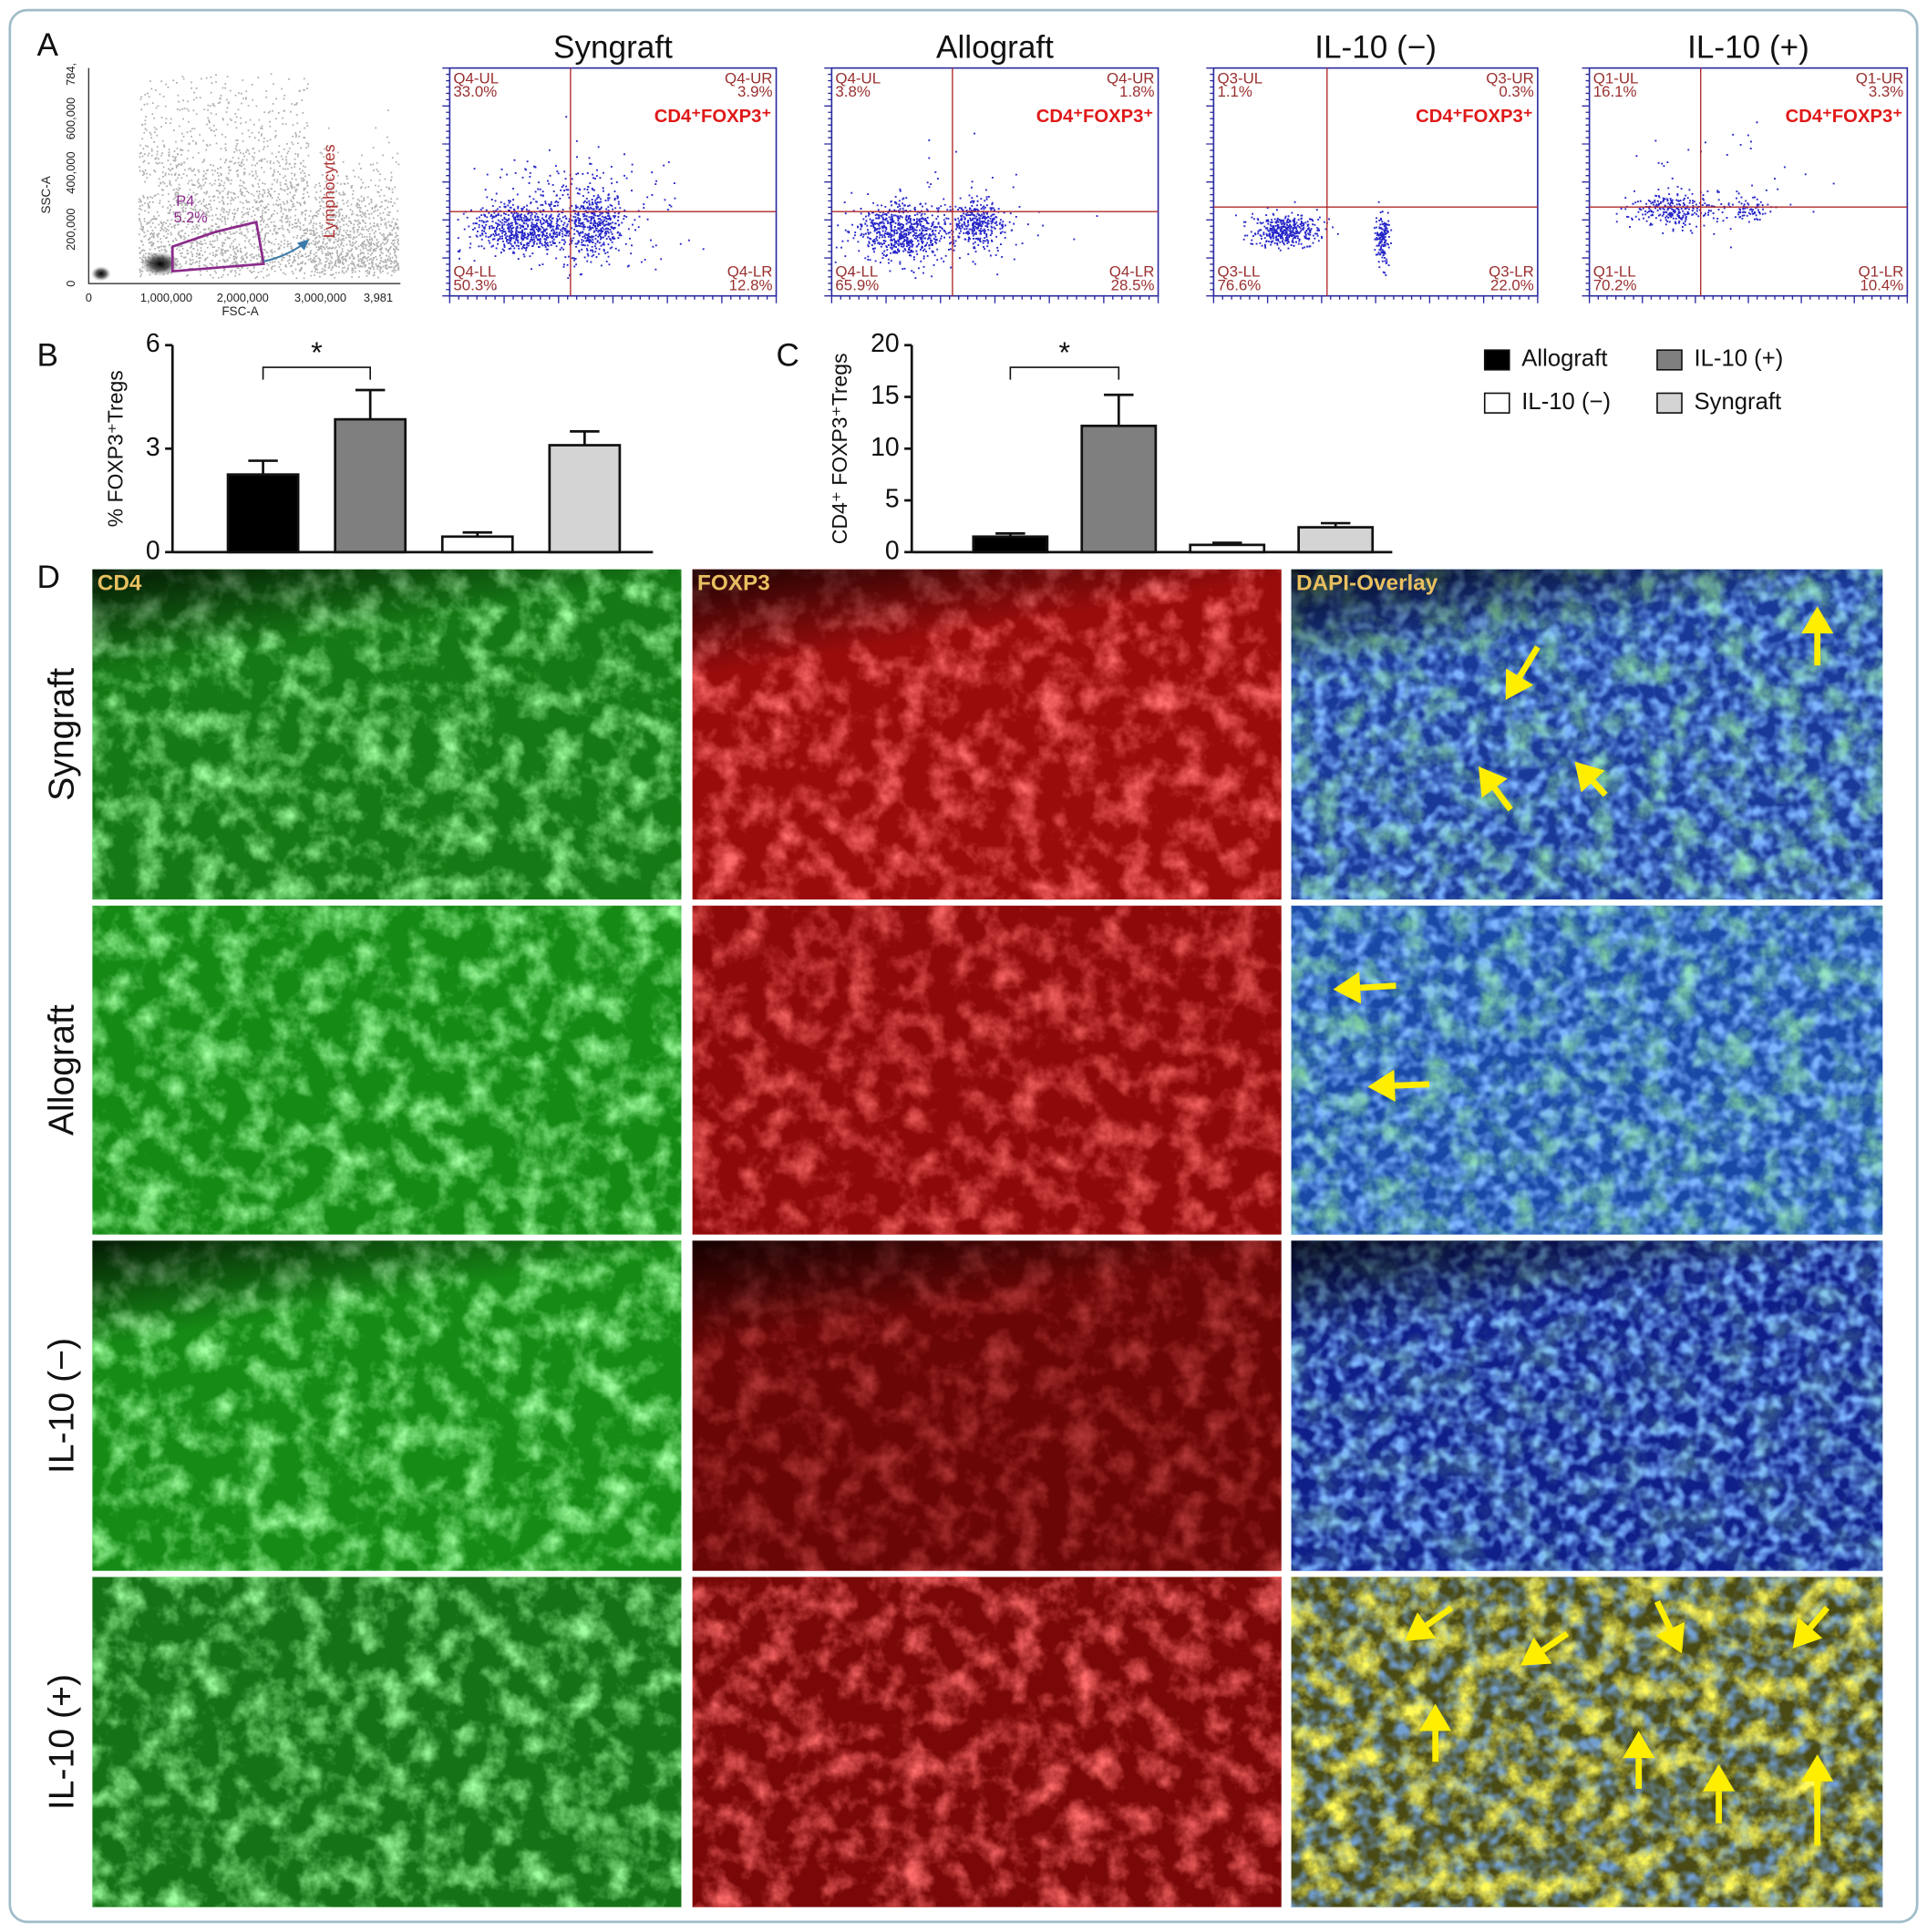  I want to click on row-label: IL-10 (−), so click(62, 1406).